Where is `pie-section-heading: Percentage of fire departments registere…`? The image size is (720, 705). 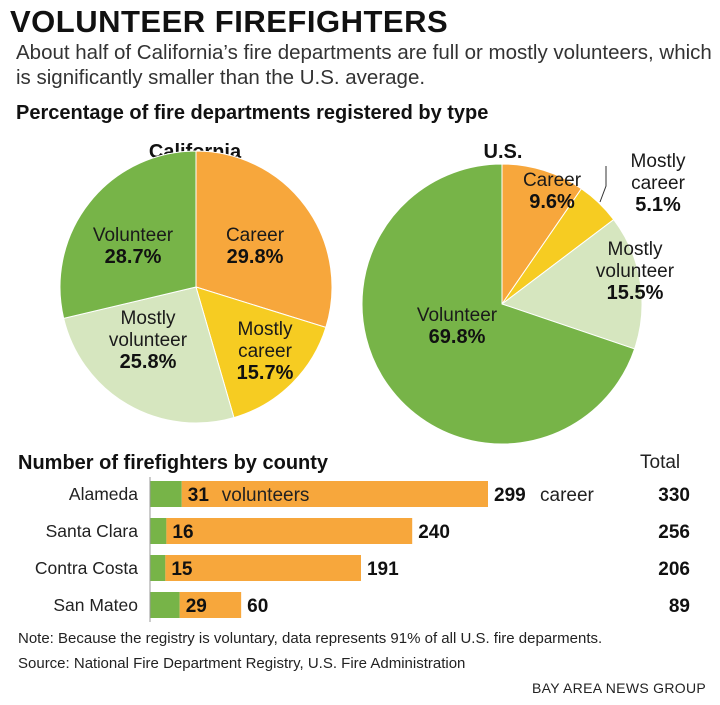 pie-section-heading: Percentage of fire departments registere… is located at coordinates (252, 113).